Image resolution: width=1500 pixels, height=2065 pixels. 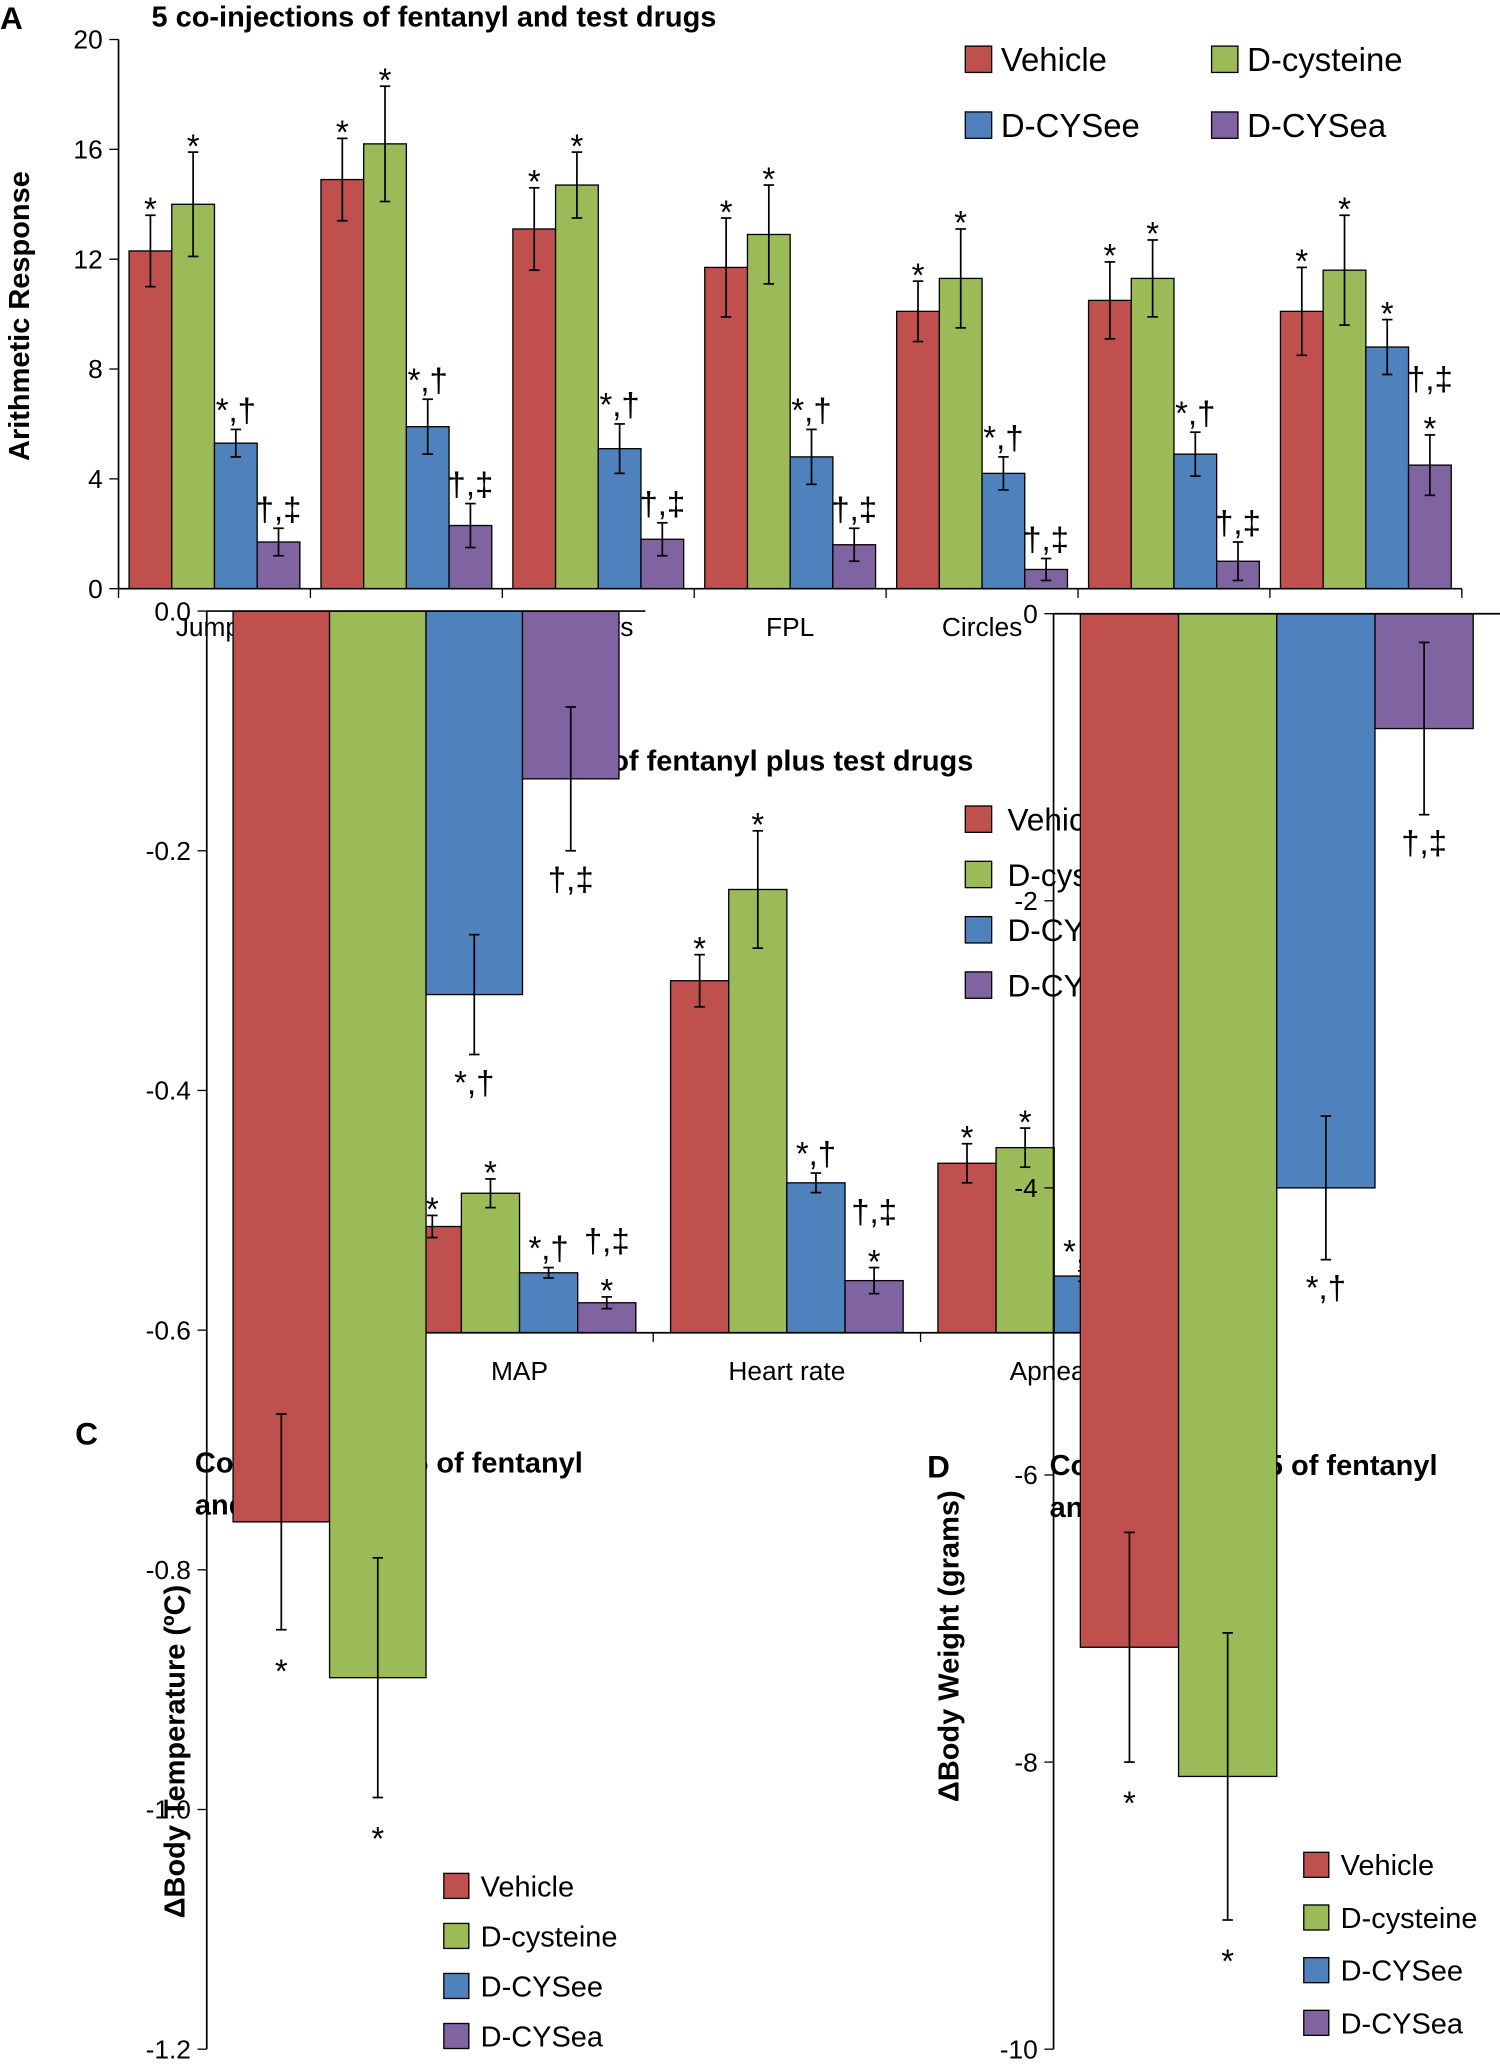 I want to click on y-tick-label: 4, so click(x=95, y=479).